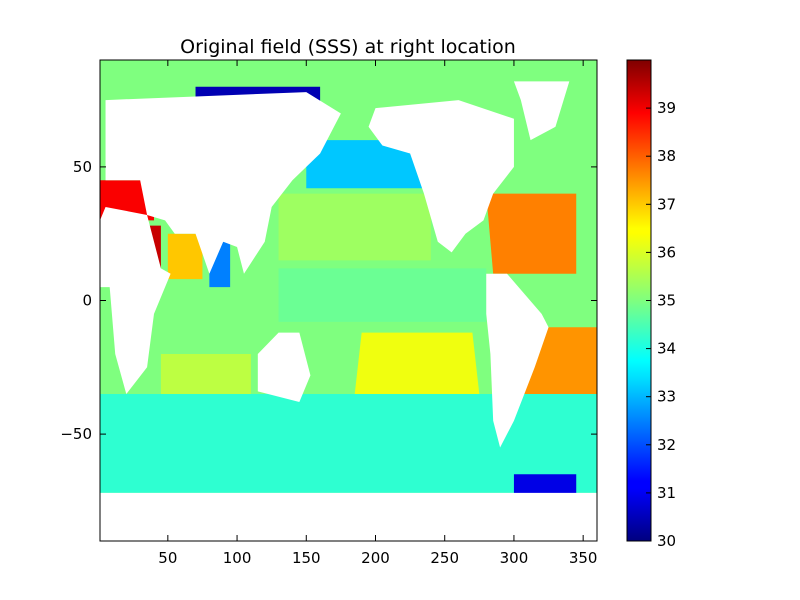  What do you see at coordinates (185, 256) in the screenshot?
I see `arabian-sea-region` at bounding box center [185, 256].